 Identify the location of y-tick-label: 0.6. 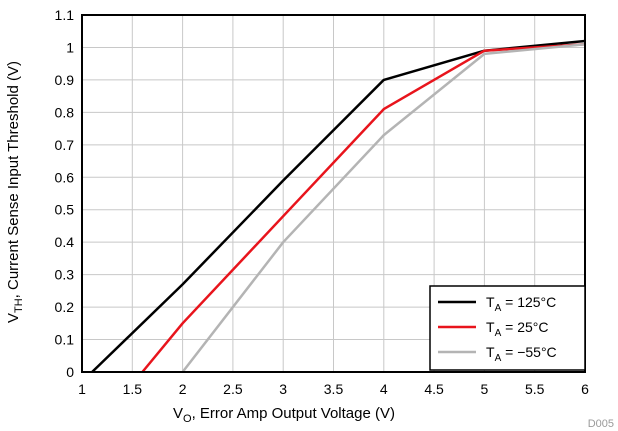
(65, 177).